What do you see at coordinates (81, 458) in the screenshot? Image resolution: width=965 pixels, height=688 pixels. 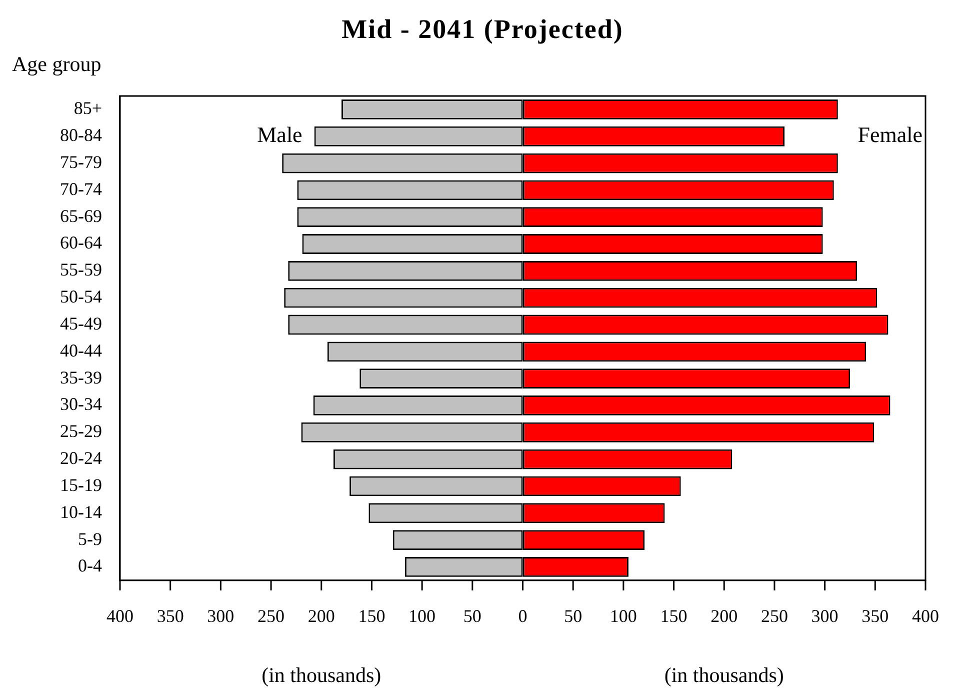 I see `y-tick-label: 20-24` at bounding box center [81, 458].